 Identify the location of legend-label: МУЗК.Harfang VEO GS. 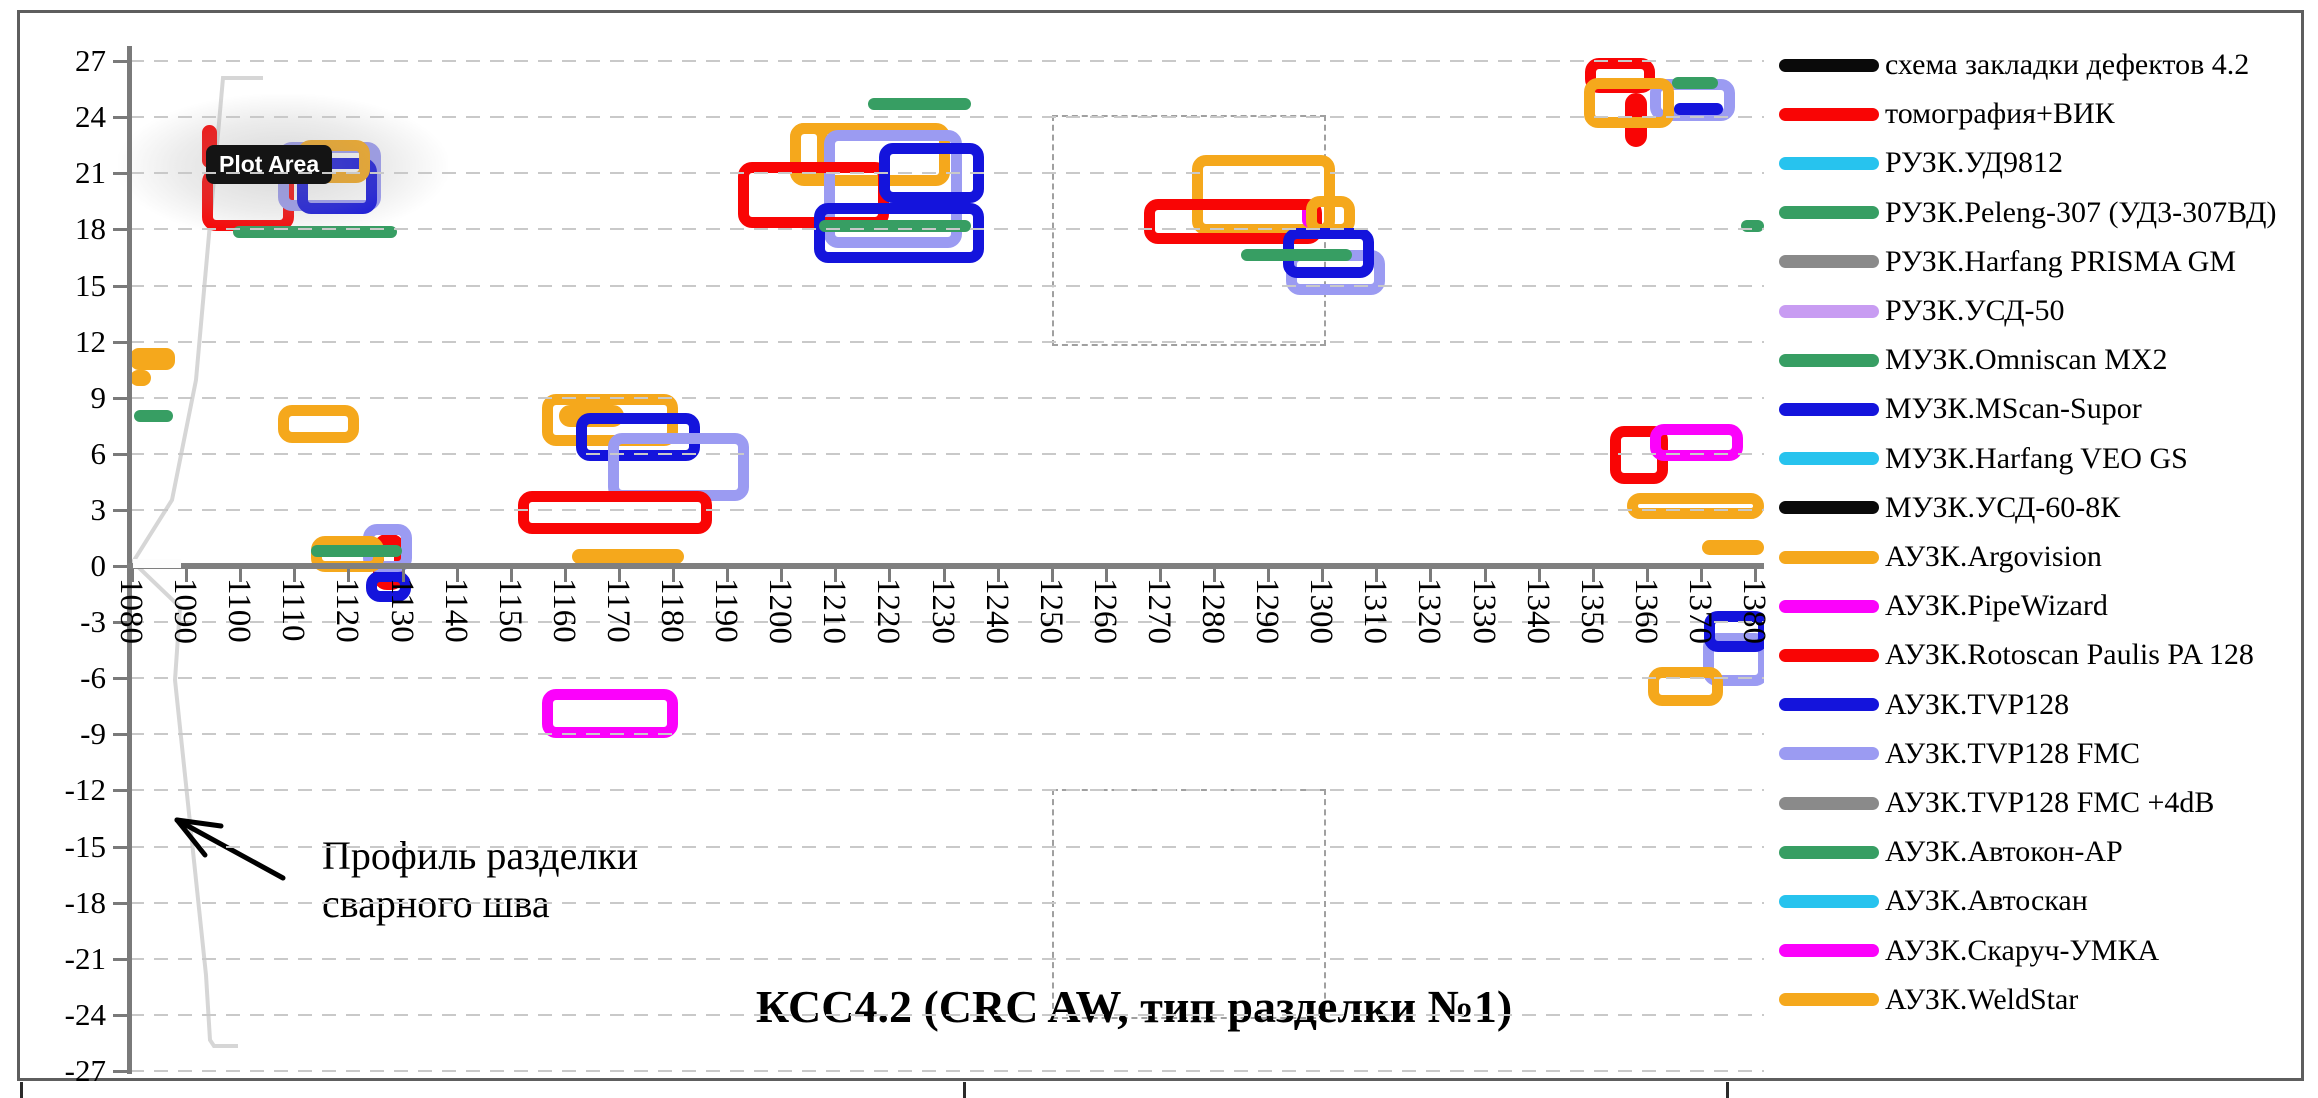
(2036, 458).